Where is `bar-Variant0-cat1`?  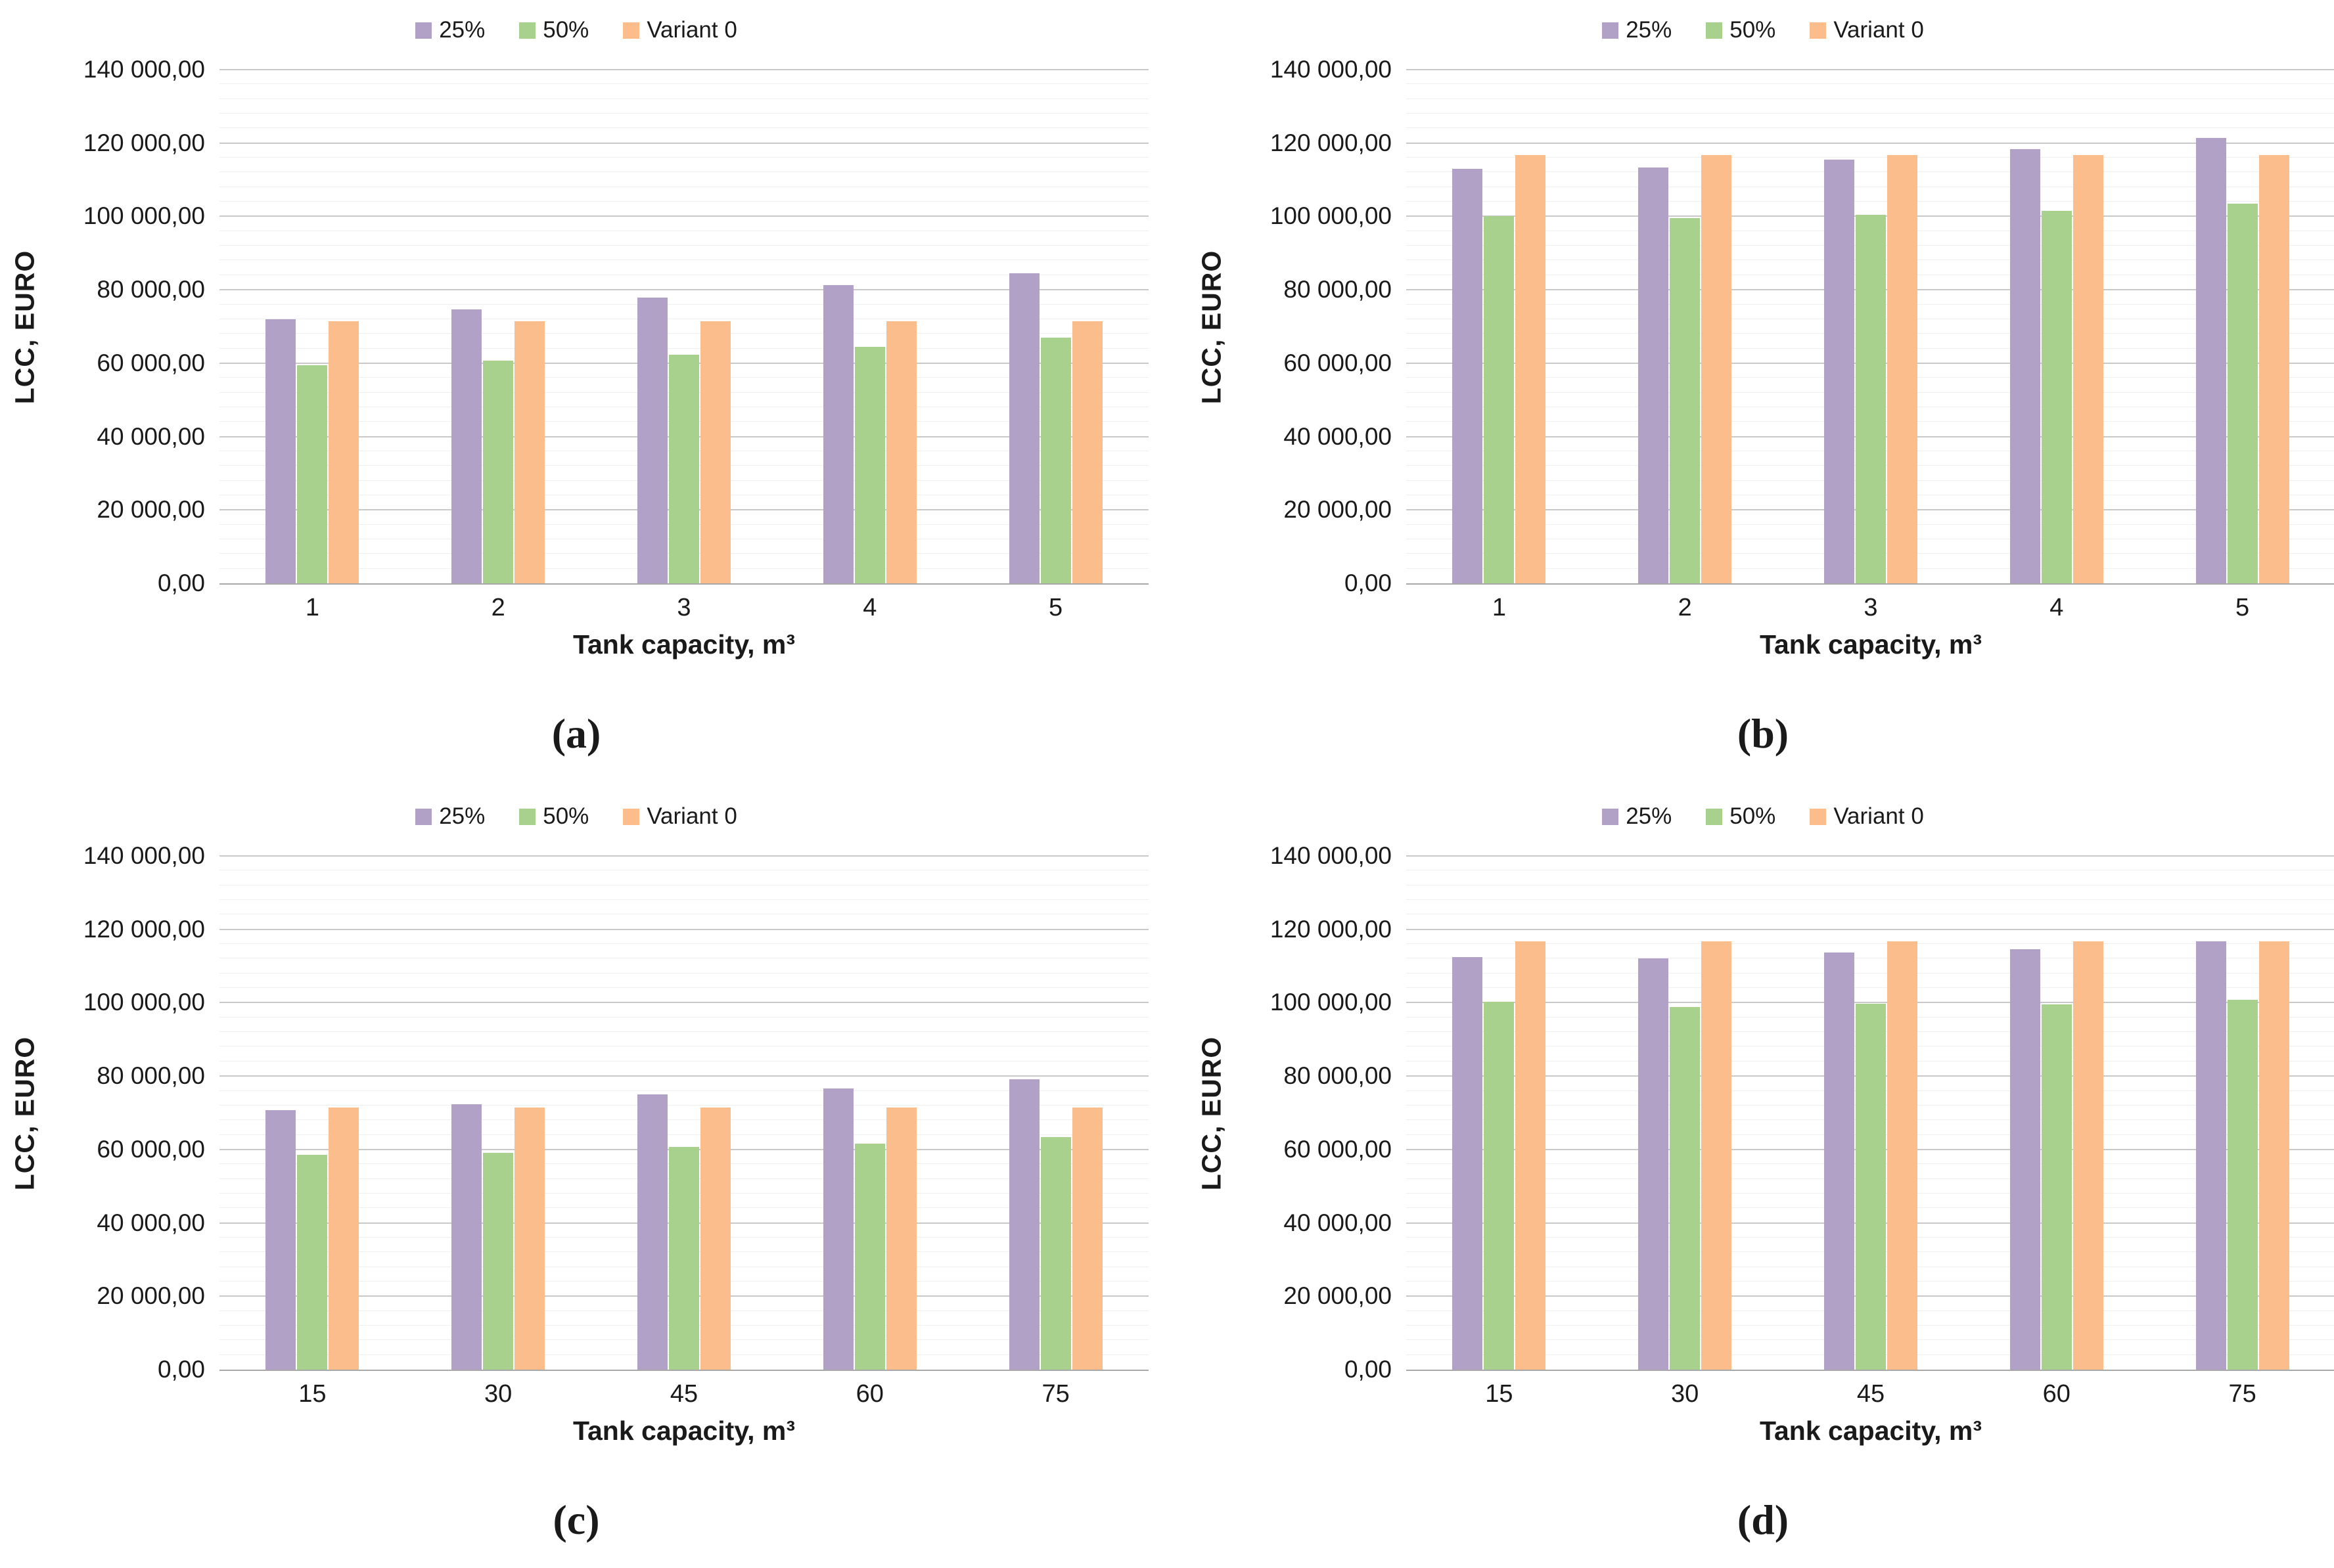
bar-Variant0-cat1 is located at coordinates (1530, 369).